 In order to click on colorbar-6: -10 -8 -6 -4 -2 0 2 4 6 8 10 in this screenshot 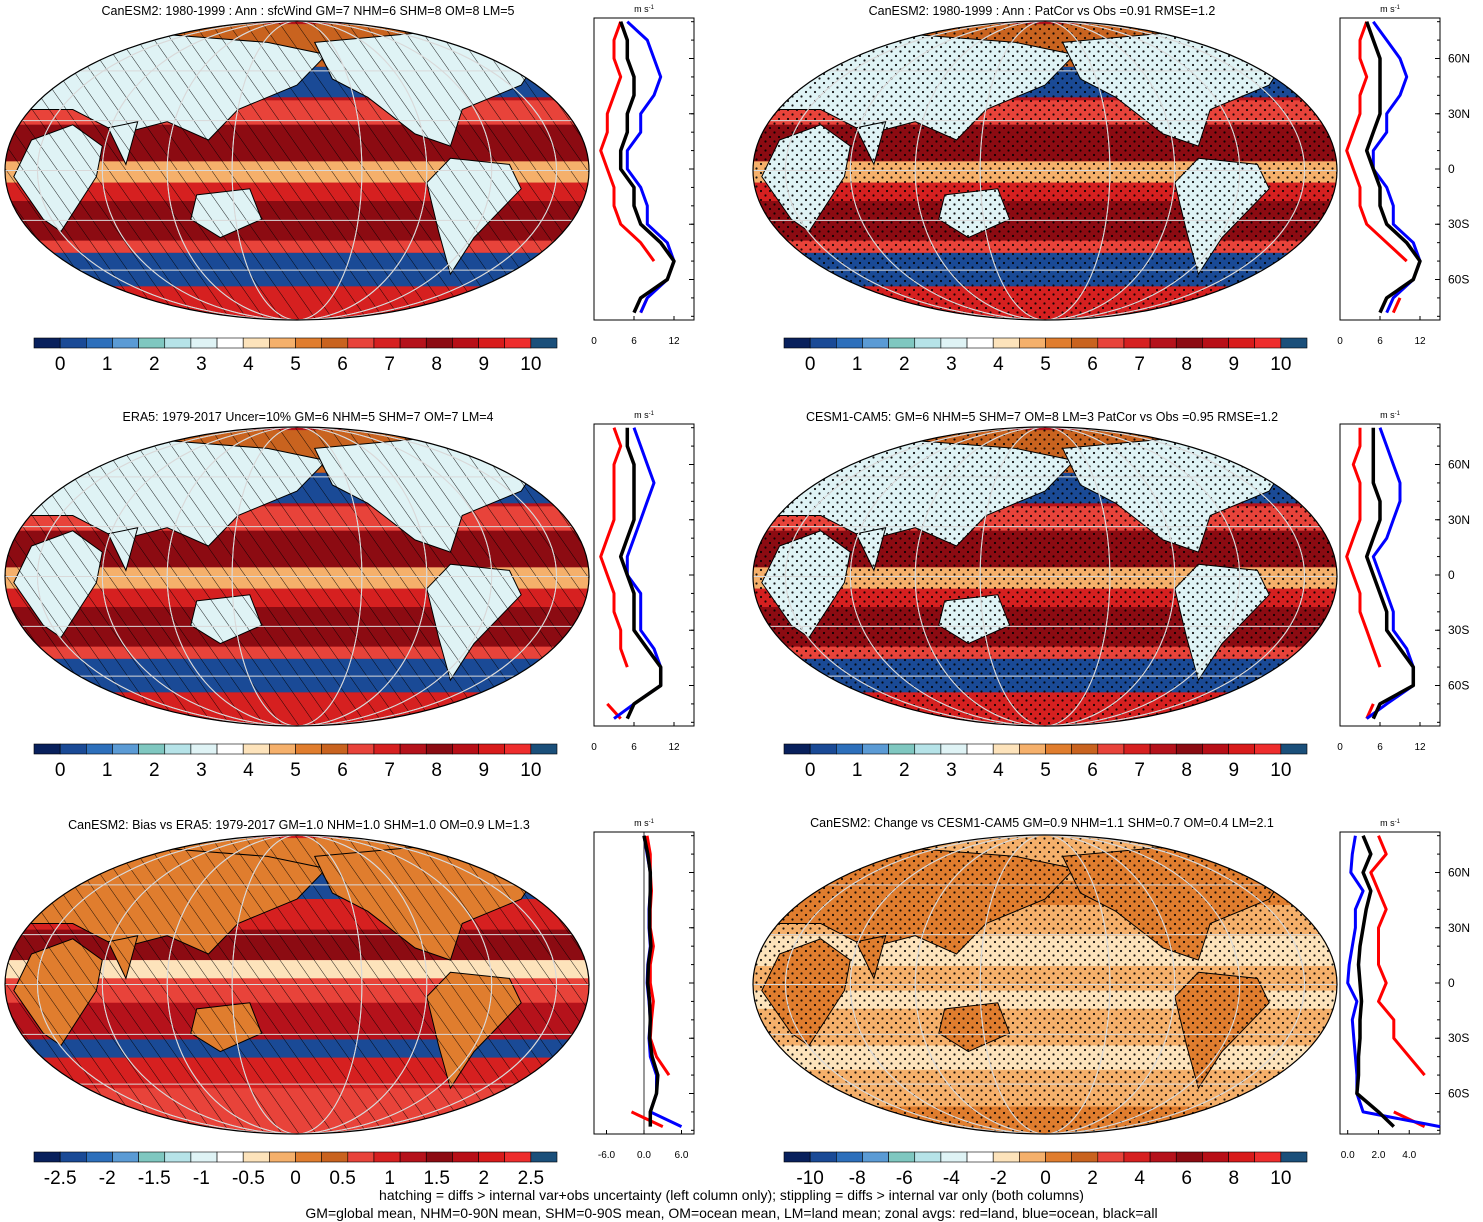, I will do `click(1045, 1170)`.